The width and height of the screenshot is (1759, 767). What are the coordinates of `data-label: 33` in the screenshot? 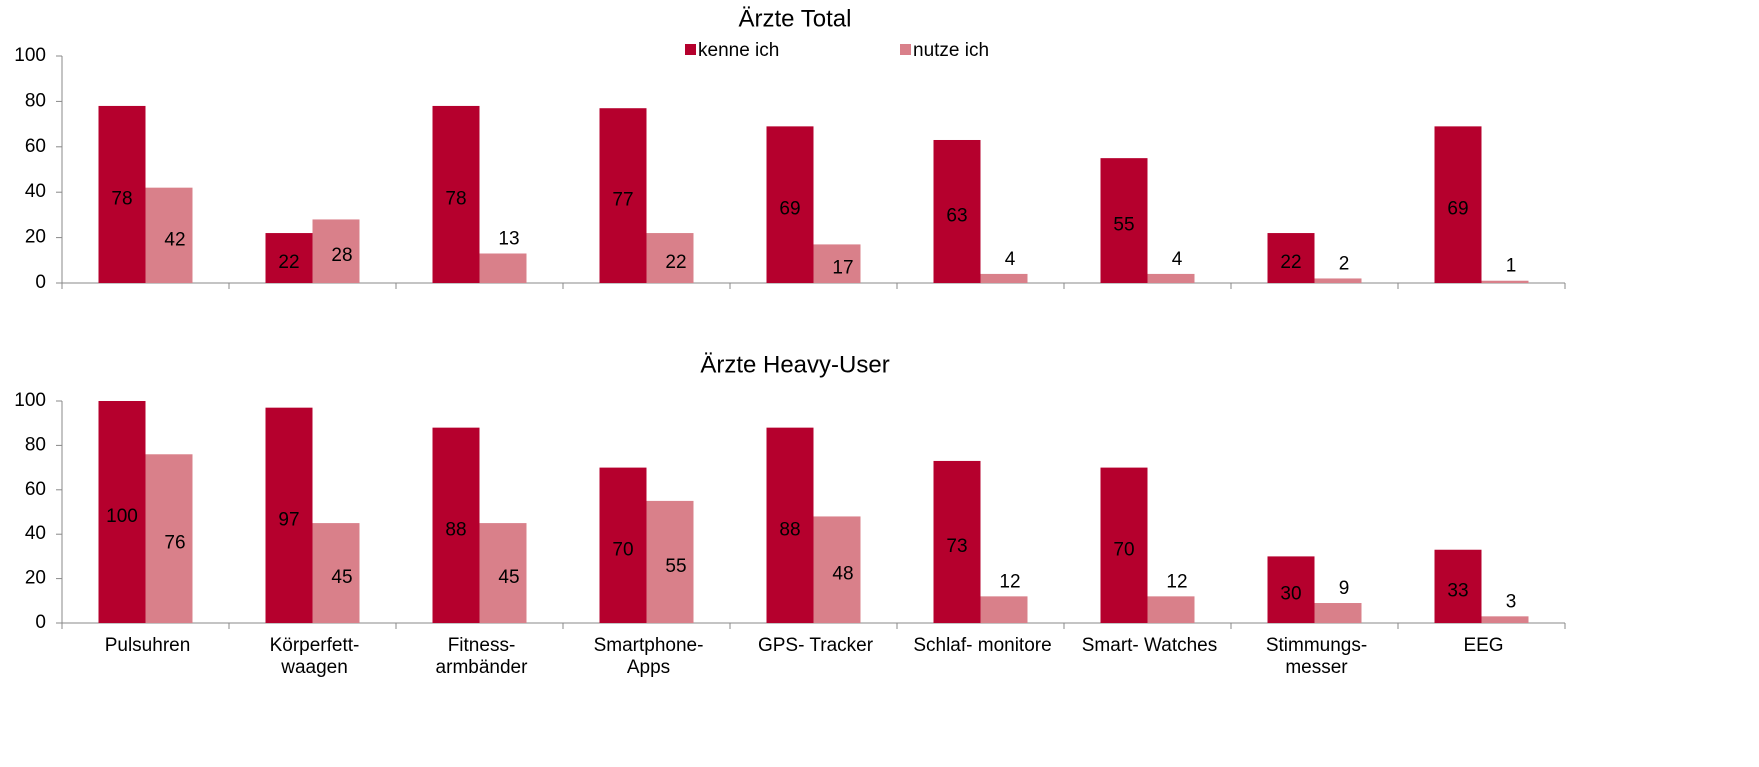 It's located at (1457, 590).